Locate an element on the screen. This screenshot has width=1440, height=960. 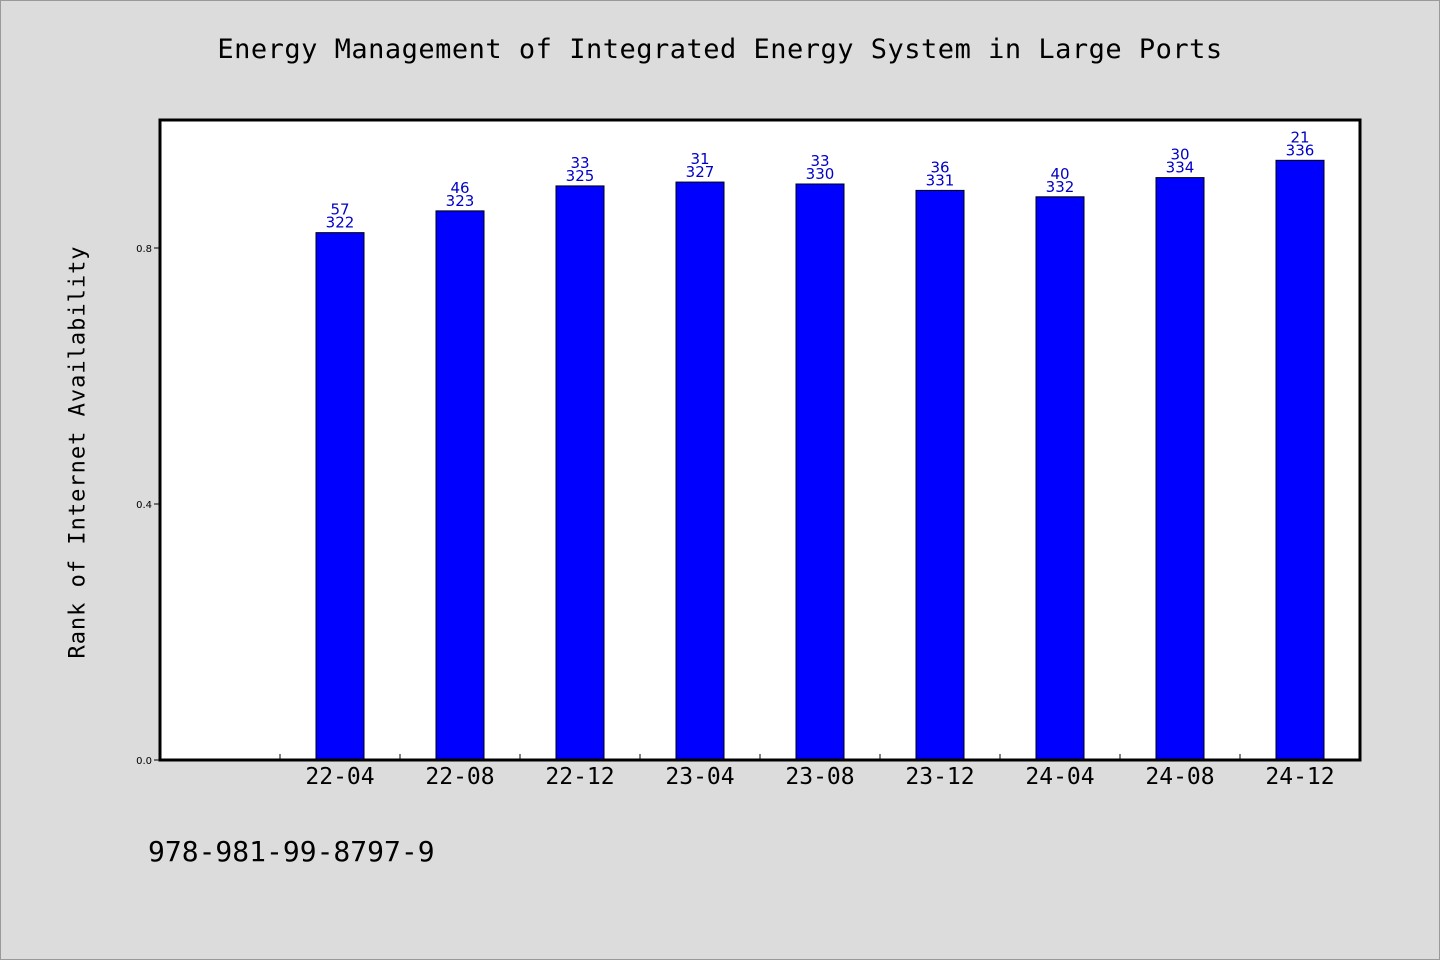
bar-label-top: 30 is located at coordinates (1179, 155).